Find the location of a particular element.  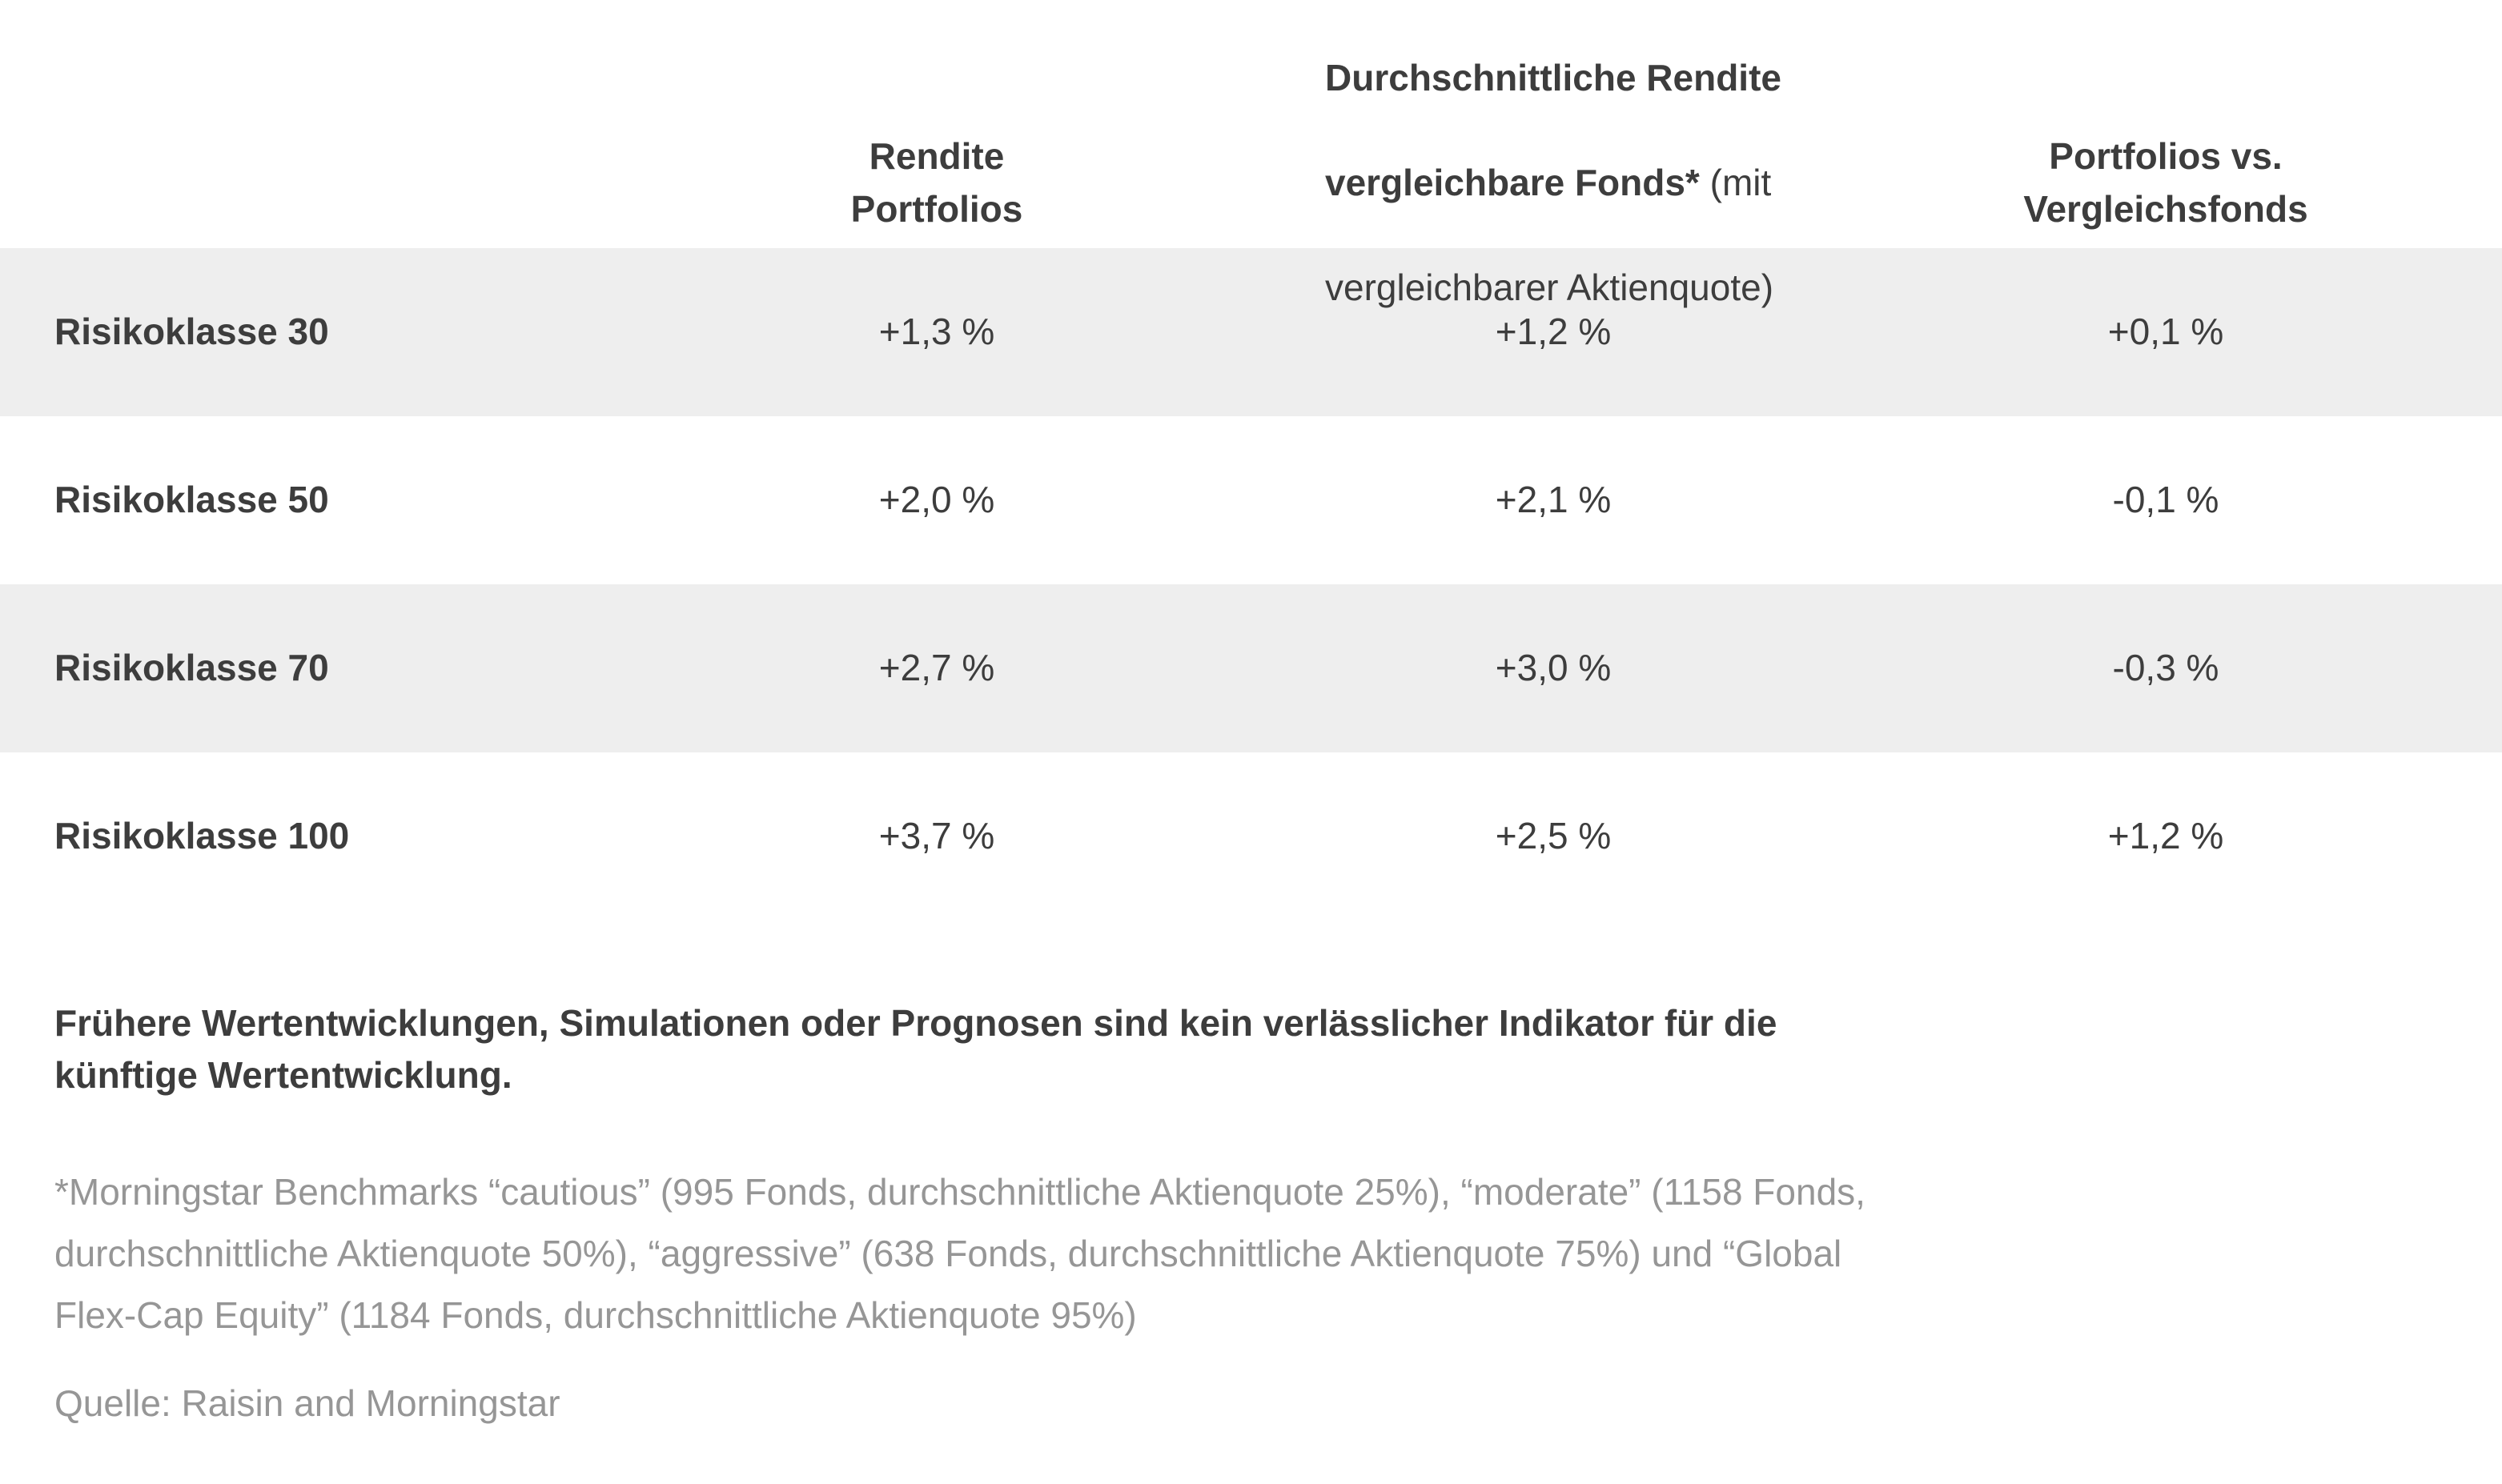

header-portfolios-vs-vergleichsfonds: Portfolios vs. Vergleichsfonds is located at coordinates (2165, 182).